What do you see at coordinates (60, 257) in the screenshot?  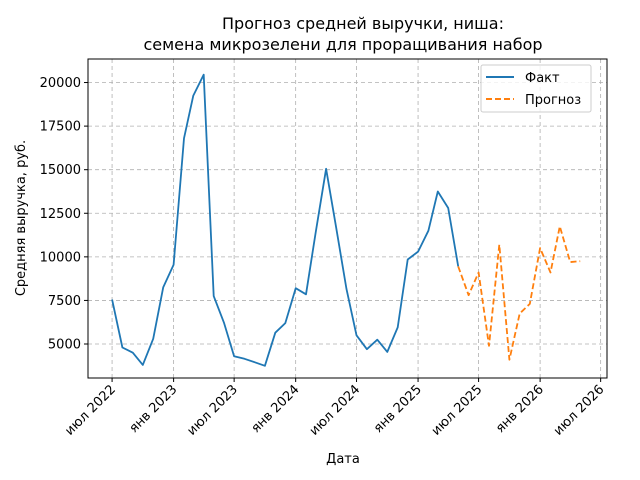 I see `y-tick-label: 10000` at bounding box center [60, 257].